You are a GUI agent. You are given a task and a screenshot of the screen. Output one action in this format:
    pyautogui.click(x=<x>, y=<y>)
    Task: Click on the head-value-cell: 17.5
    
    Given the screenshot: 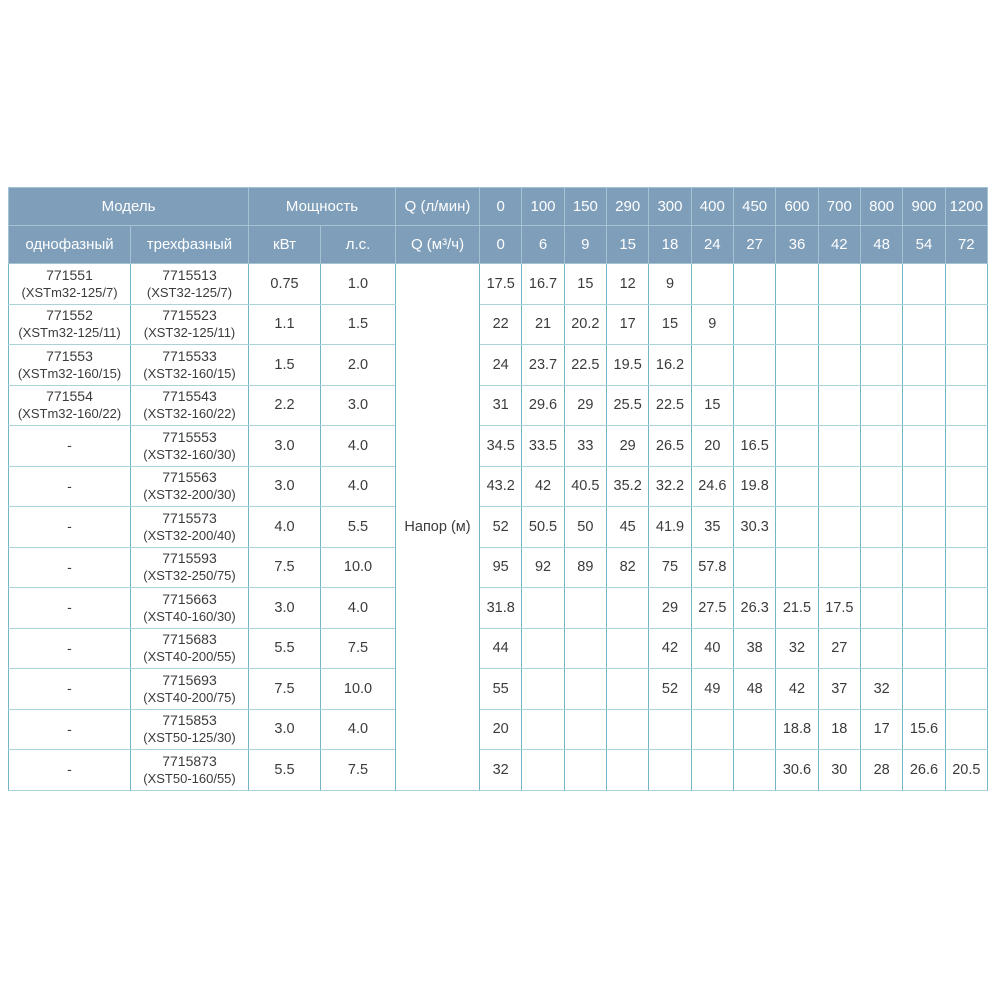 What is the action you would take?
    pyautogui.click(x=501, y=284)
    